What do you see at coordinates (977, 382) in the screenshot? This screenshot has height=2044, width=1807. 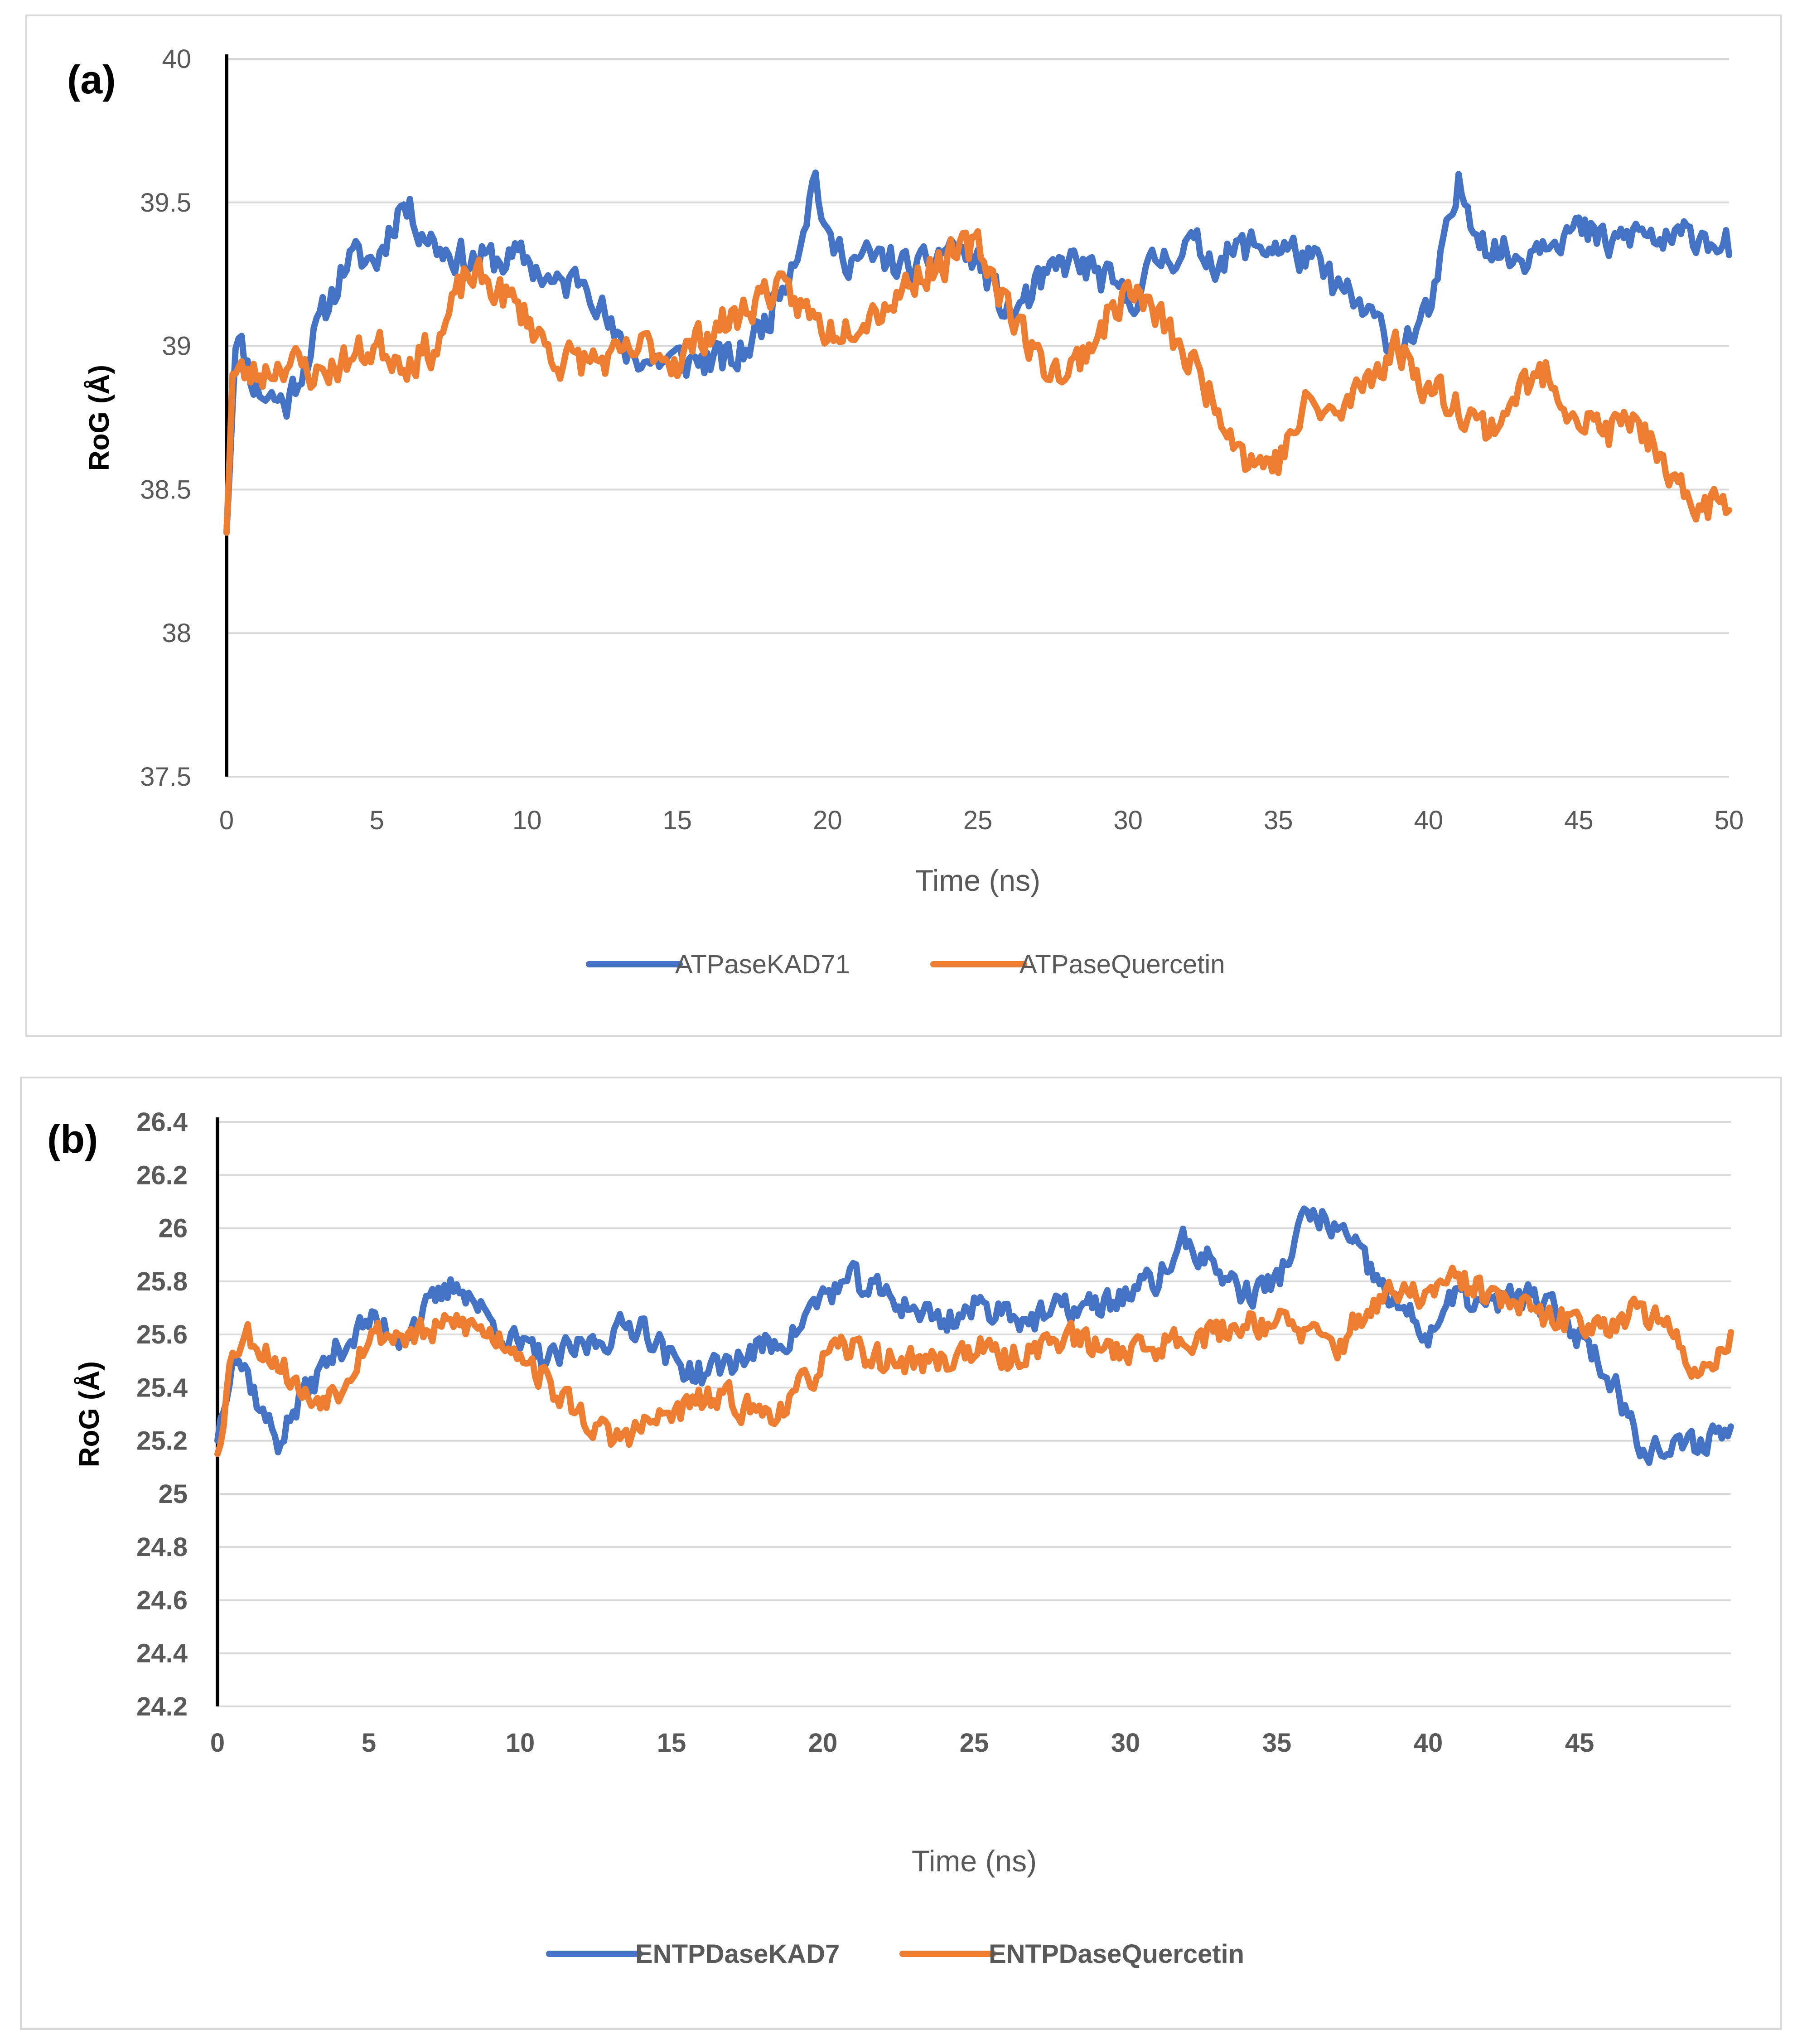 I see `series-line-ATPaseQuercetin` at bounding box center [977, 382].